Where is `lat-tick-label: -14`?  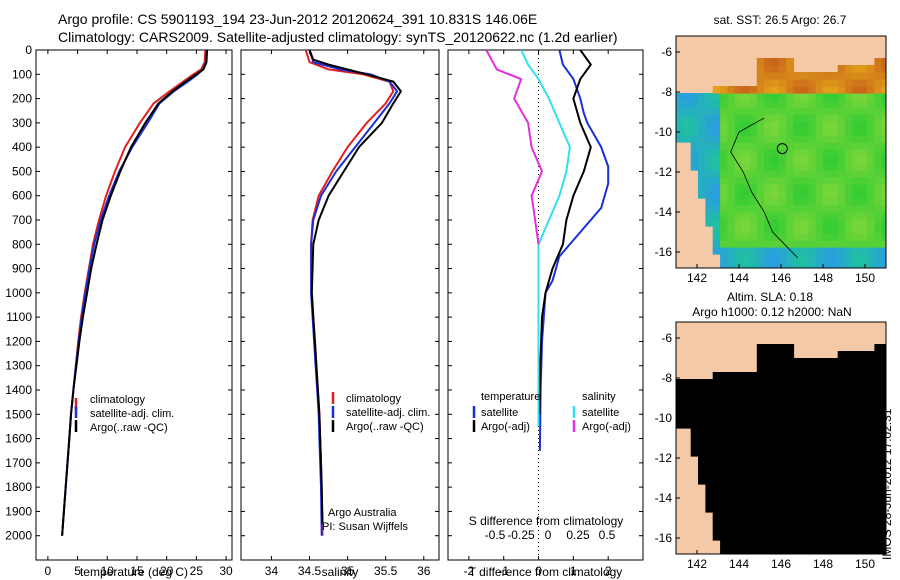 lat-tick-label: -14 is located at coordinates (664, 498).